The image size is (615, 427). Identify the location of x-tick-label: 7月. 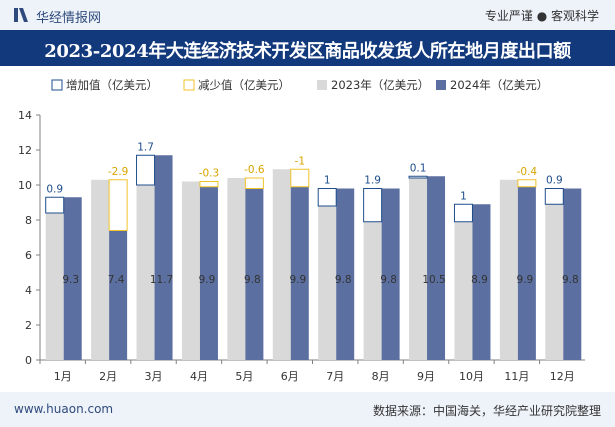
(335, 376).